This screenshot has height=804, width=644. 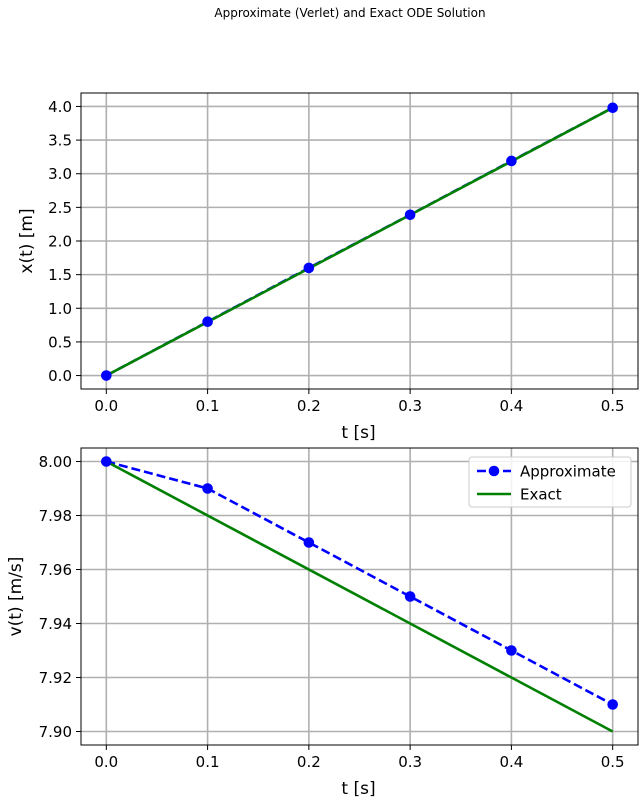 What do you see at coordinates (55, 516) in the screenshot?
I see `y-tick-label-4: 7.98` at bounding box center [55, 516].